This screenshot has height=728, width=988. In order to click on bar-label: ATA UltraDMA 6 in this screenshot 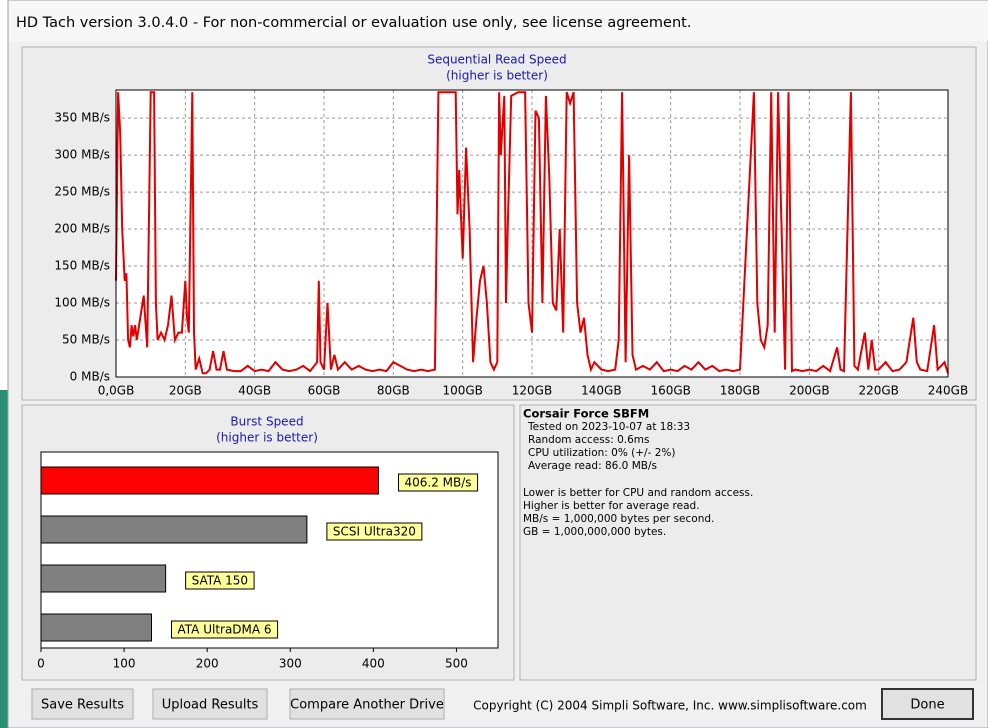, I will do `click(225, 630)`.